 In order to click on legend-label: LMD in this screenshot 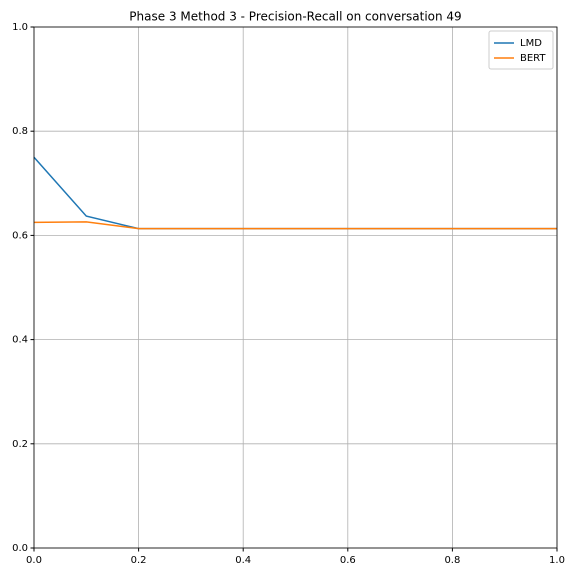, I will do `click(531, 43)`.